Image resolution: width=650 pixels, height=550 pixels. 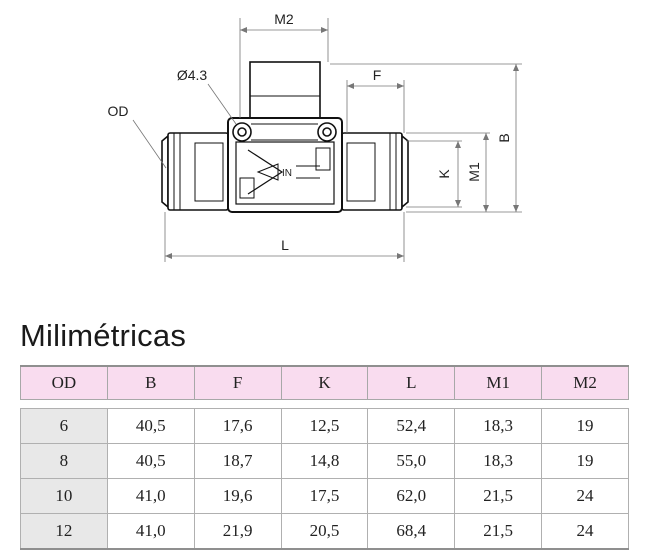 What do you see at coordinates (411, 426) in the screenshot?
I see `table-cell: 52,4` at bounding box center [411, 426].